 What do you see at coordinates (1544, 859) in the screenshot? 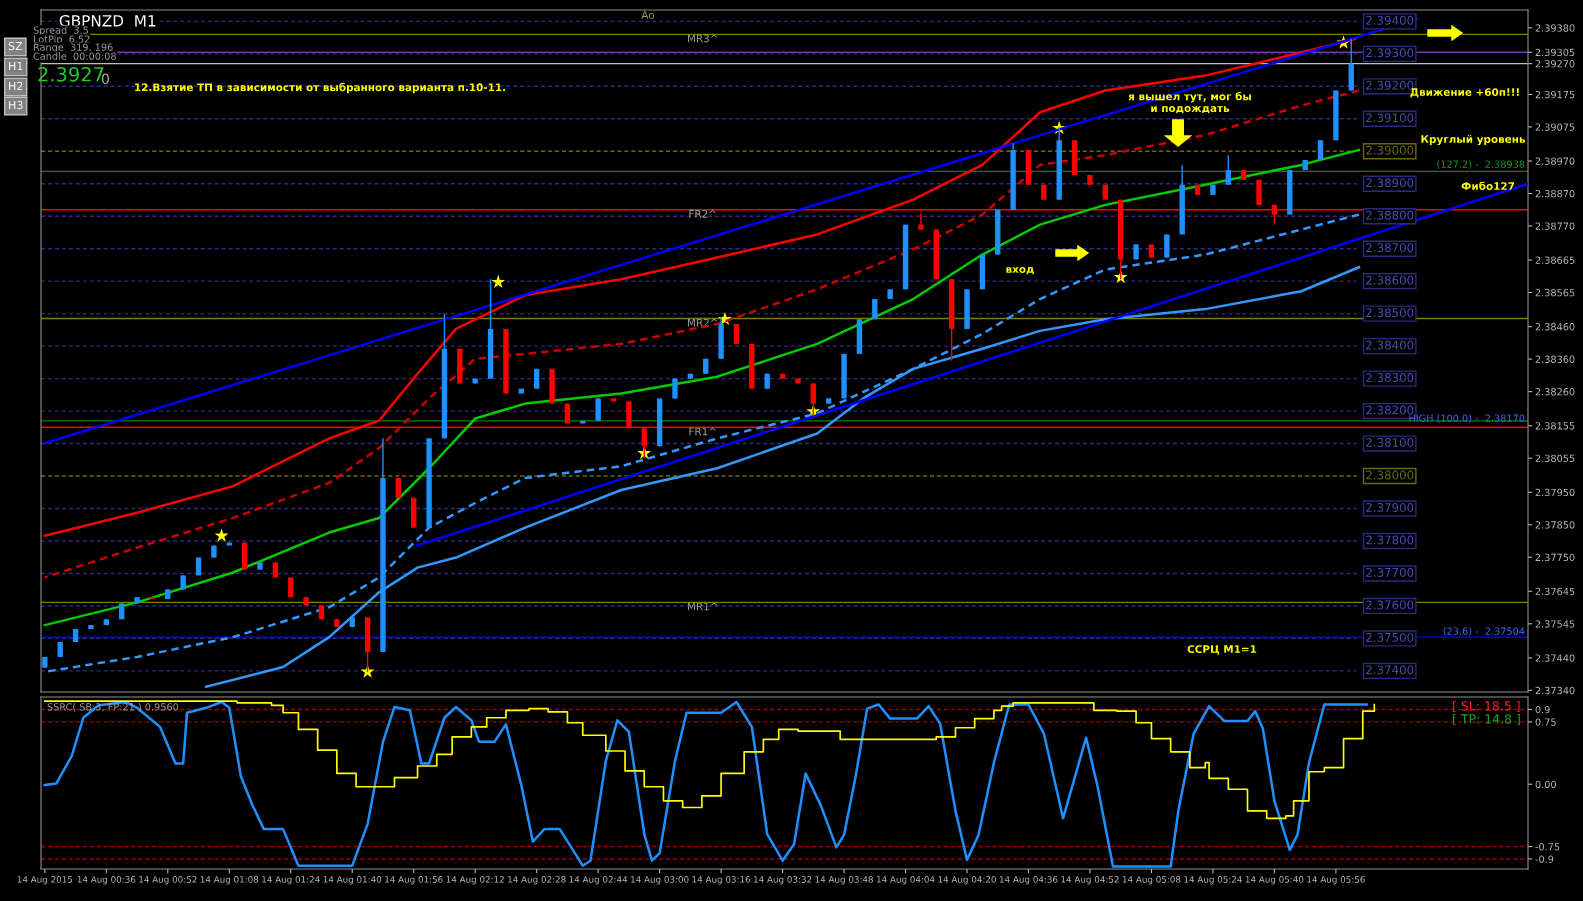
I see `y-tick-label: -0.9` at bounding box center [1544, 859].